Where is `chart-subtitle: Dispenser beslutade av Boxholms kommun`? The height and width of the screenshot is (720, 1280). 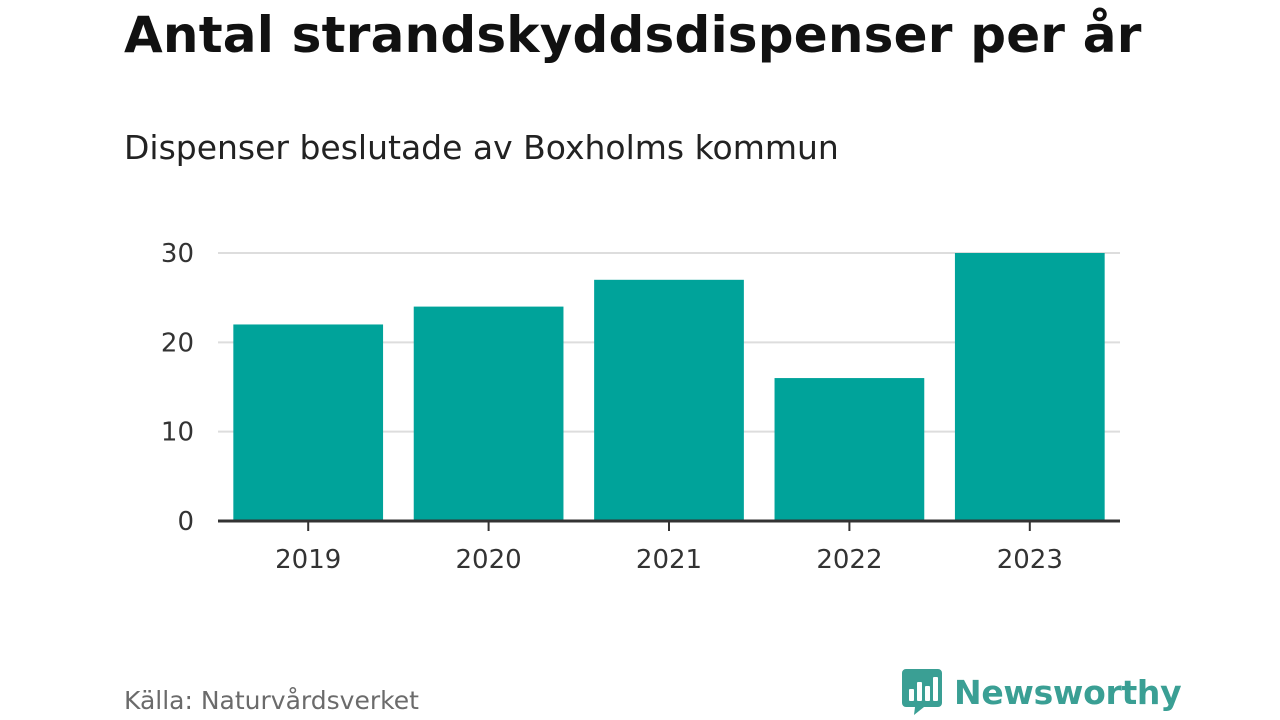
chart-subtitle: Dispenser beslutade av Boxholms kommun is located at coordinates (481, 147).